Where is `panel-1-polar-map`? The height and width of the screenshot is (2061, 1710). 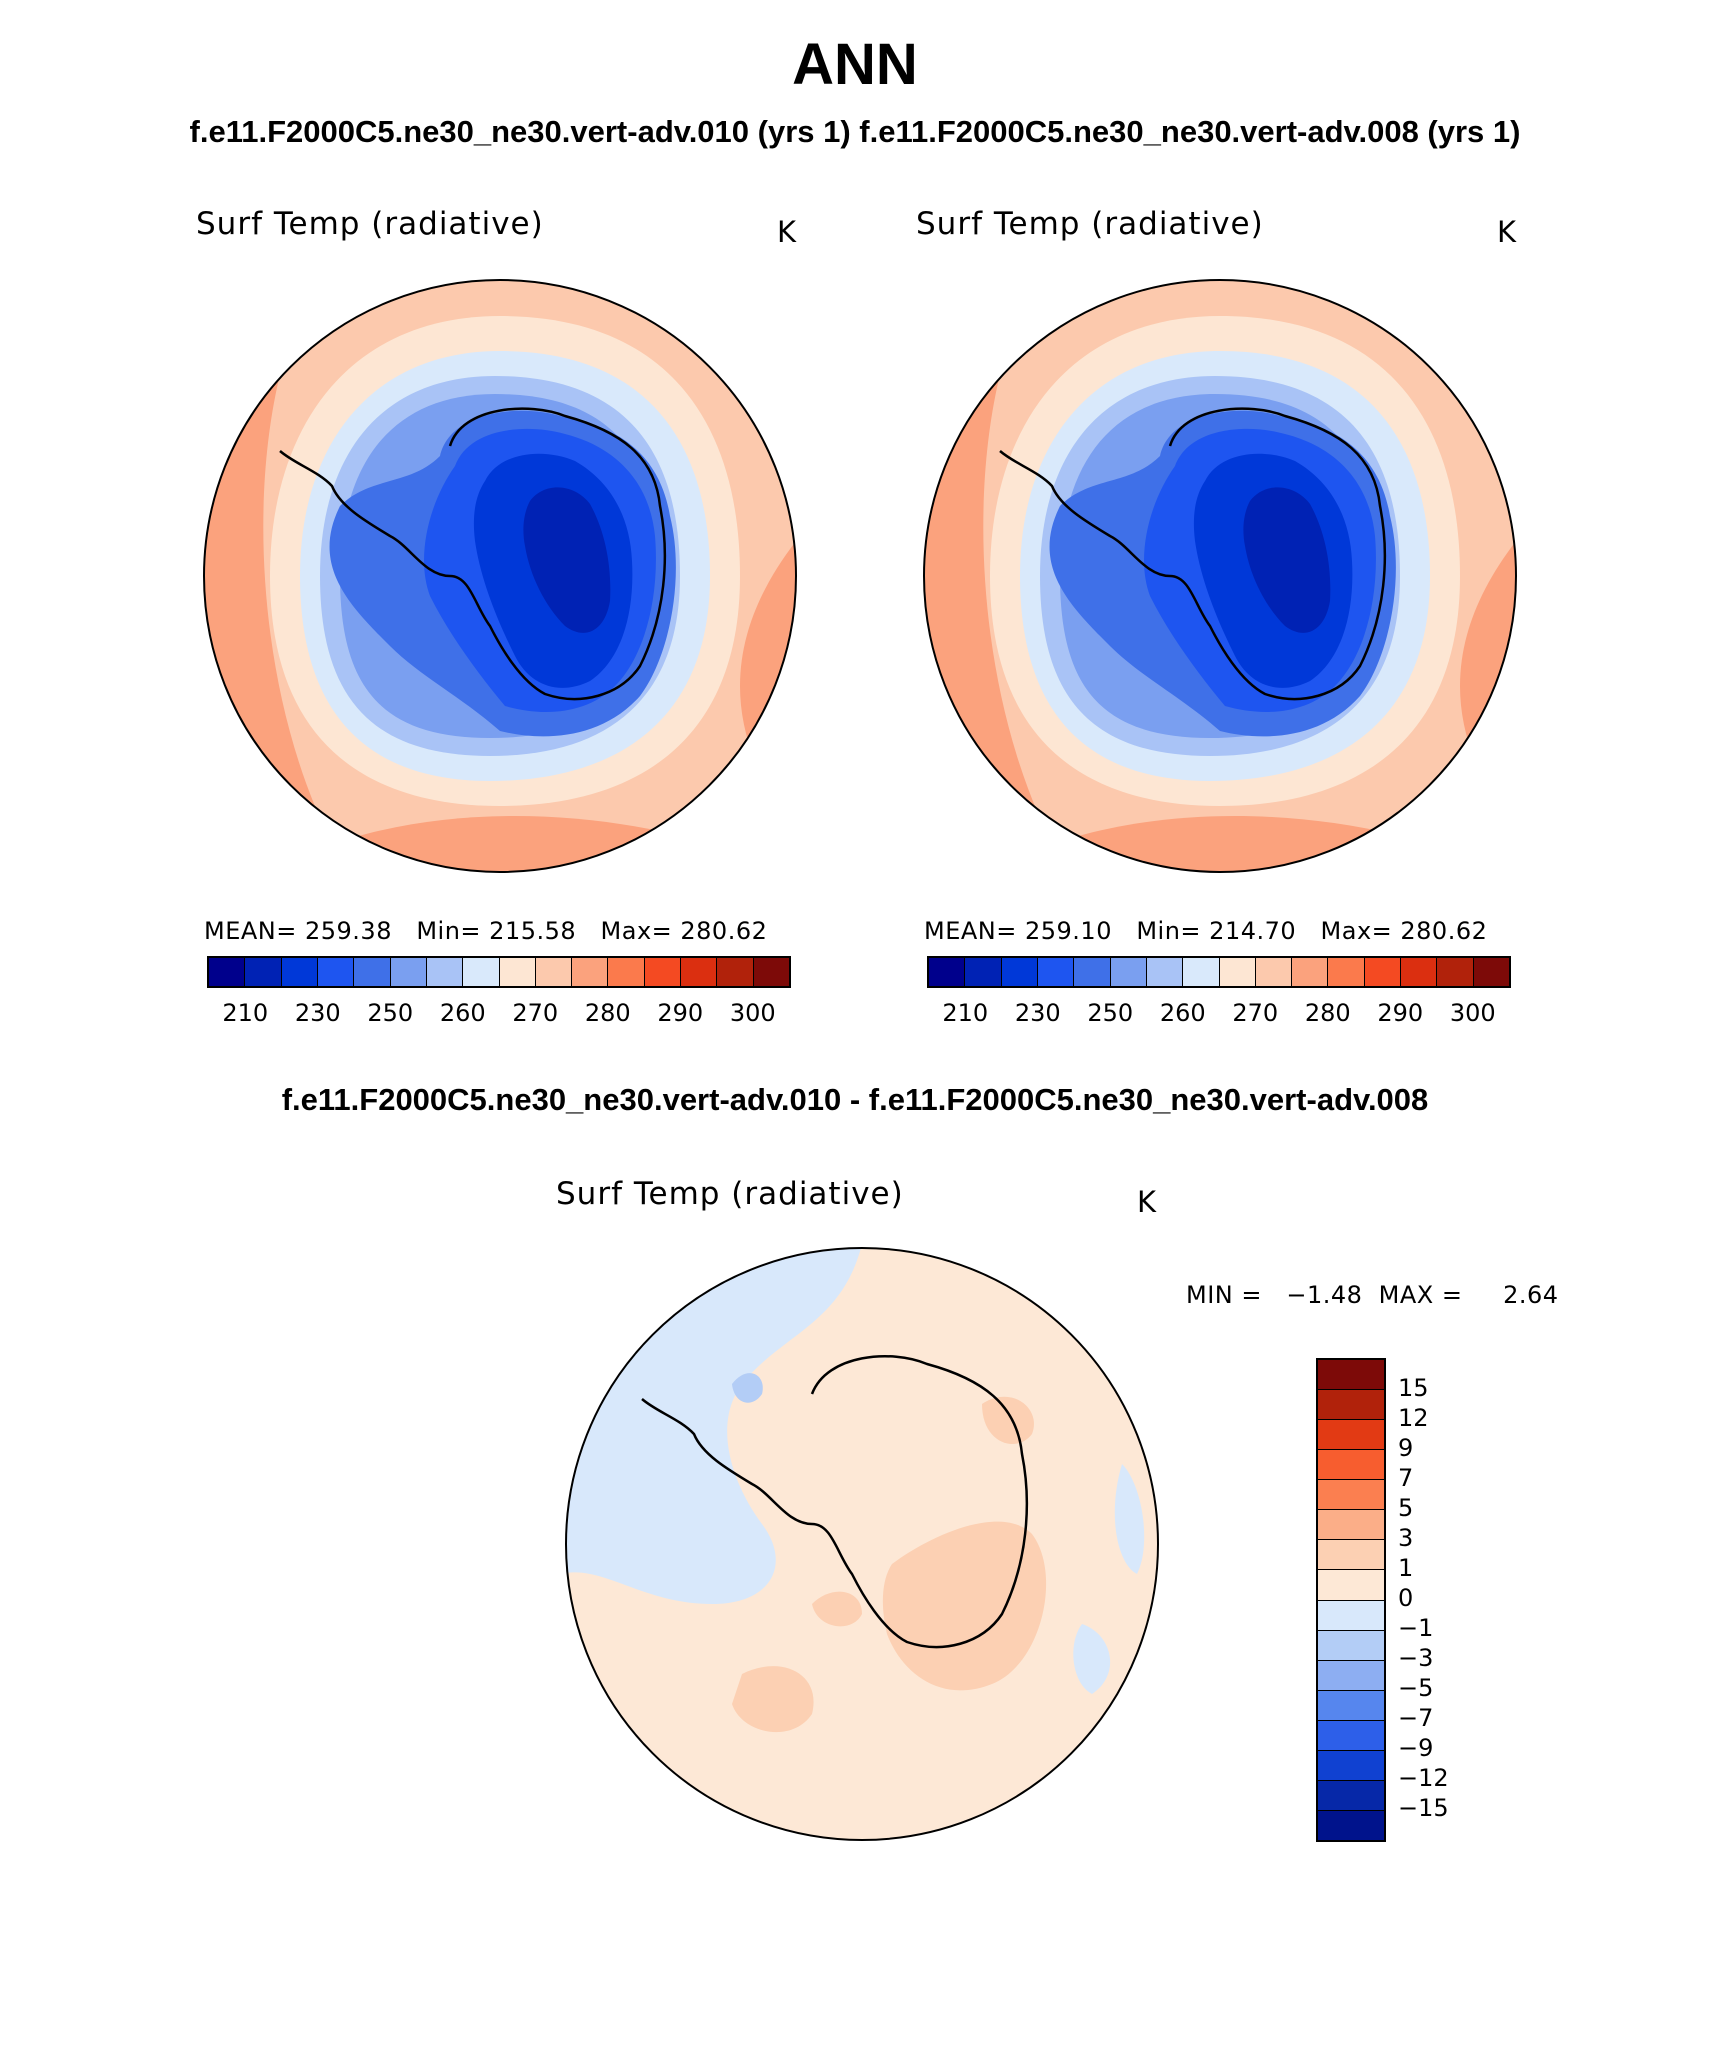
panel-1-polar-map is located at coordinates (500, 576).